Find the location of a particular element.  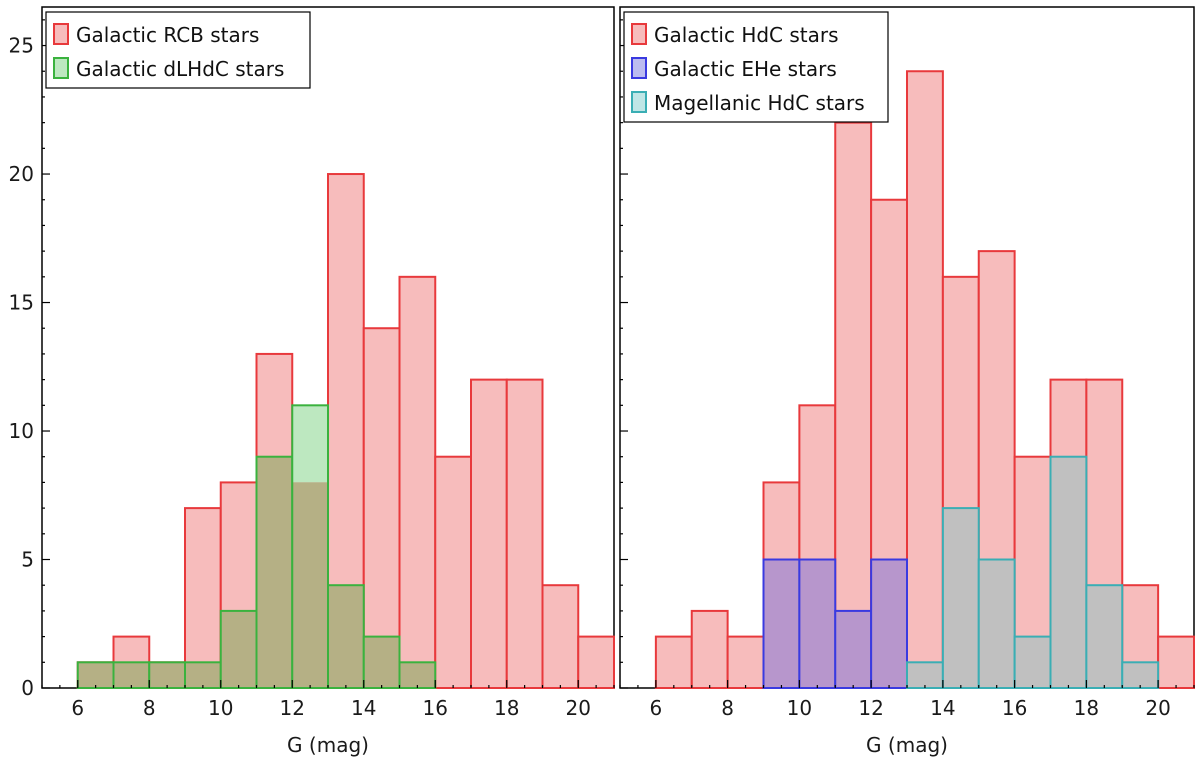

left-x-tick-label: 8 is located at coordinates (149, 708).